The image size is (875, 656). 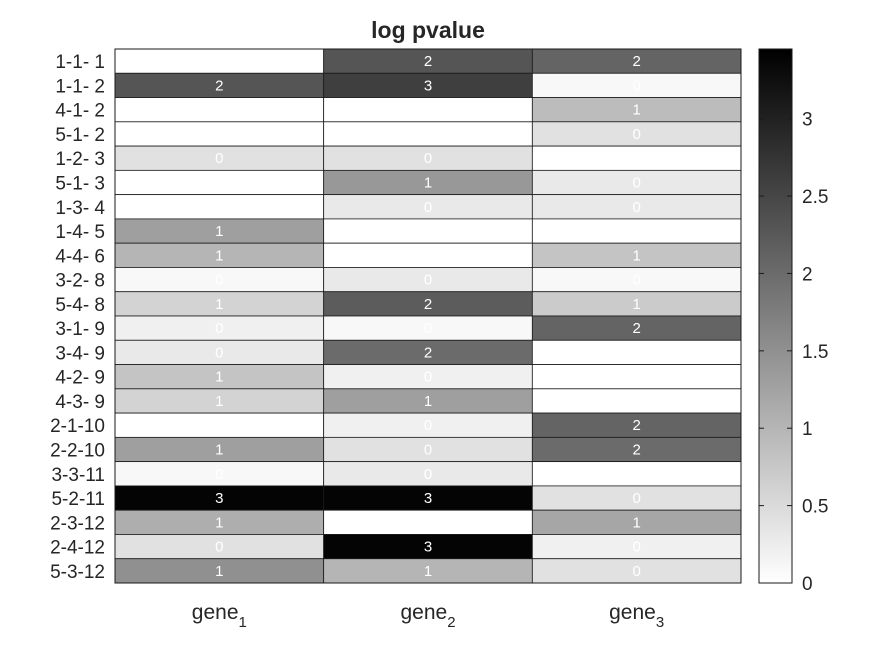 I want to click on column-label: gene1, so click(x=219, y=616).